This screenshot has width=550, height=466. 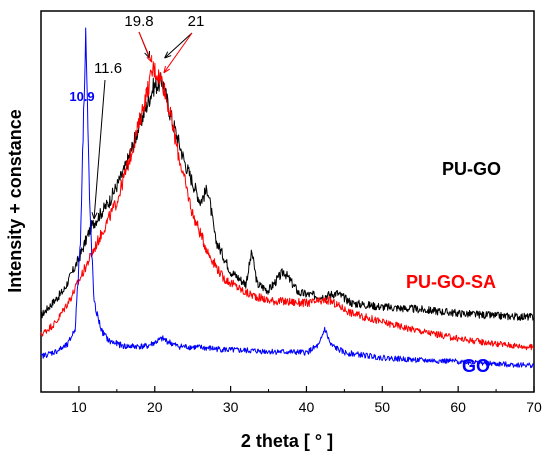 I want to click on annotation-arrow-21-red, so click(x=178, y=53).